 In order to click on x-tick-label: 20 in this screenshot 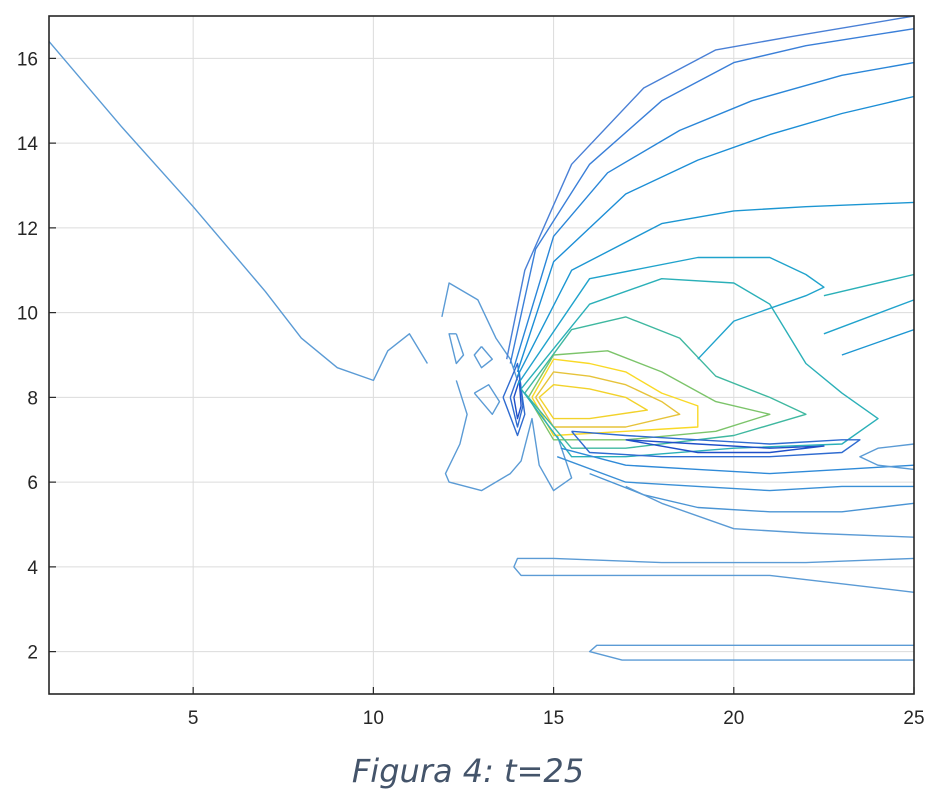, I will do `click(733, 718)`.